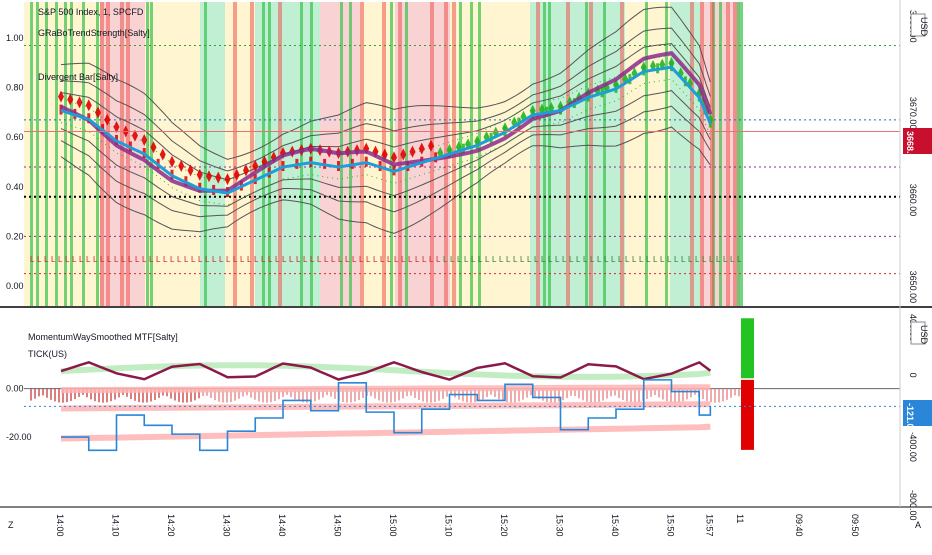 The width and height of the screenshot is (932, 555). I want to click on price-currency-label: USD, so click(924, 27).